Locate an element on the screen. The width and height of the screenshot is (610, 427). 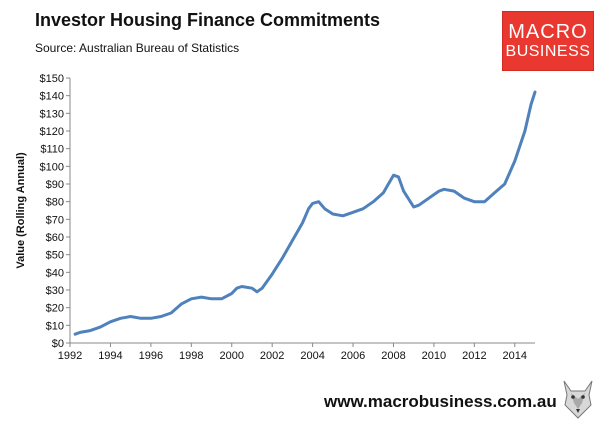
x-tick-label: 2004 is located at coordinates (312, 356).